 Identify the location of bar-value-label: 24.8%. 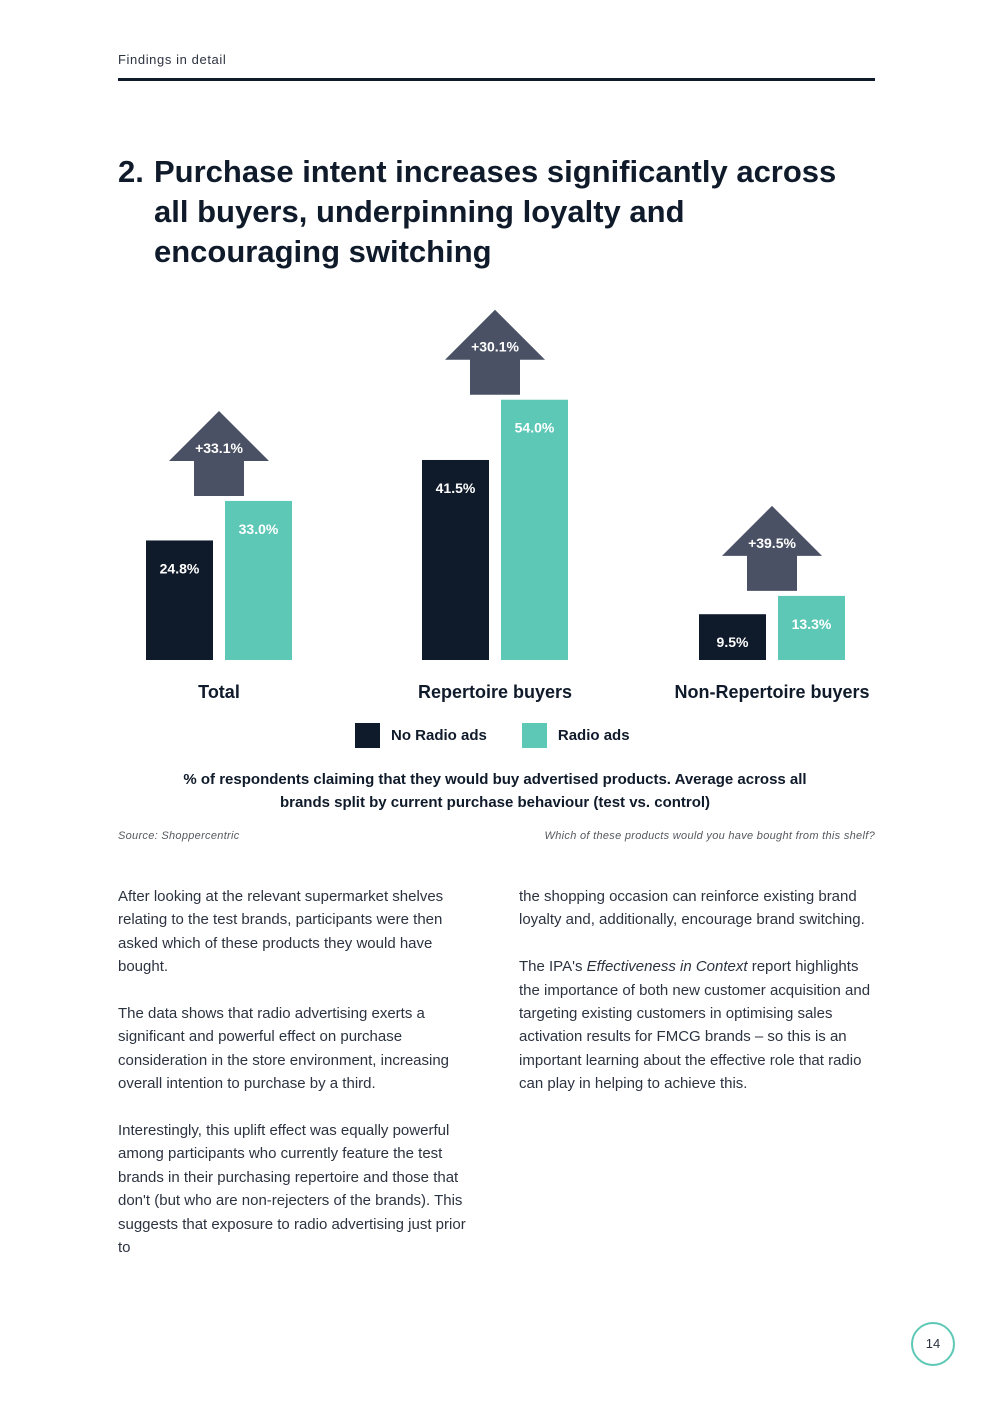
(180, 568).